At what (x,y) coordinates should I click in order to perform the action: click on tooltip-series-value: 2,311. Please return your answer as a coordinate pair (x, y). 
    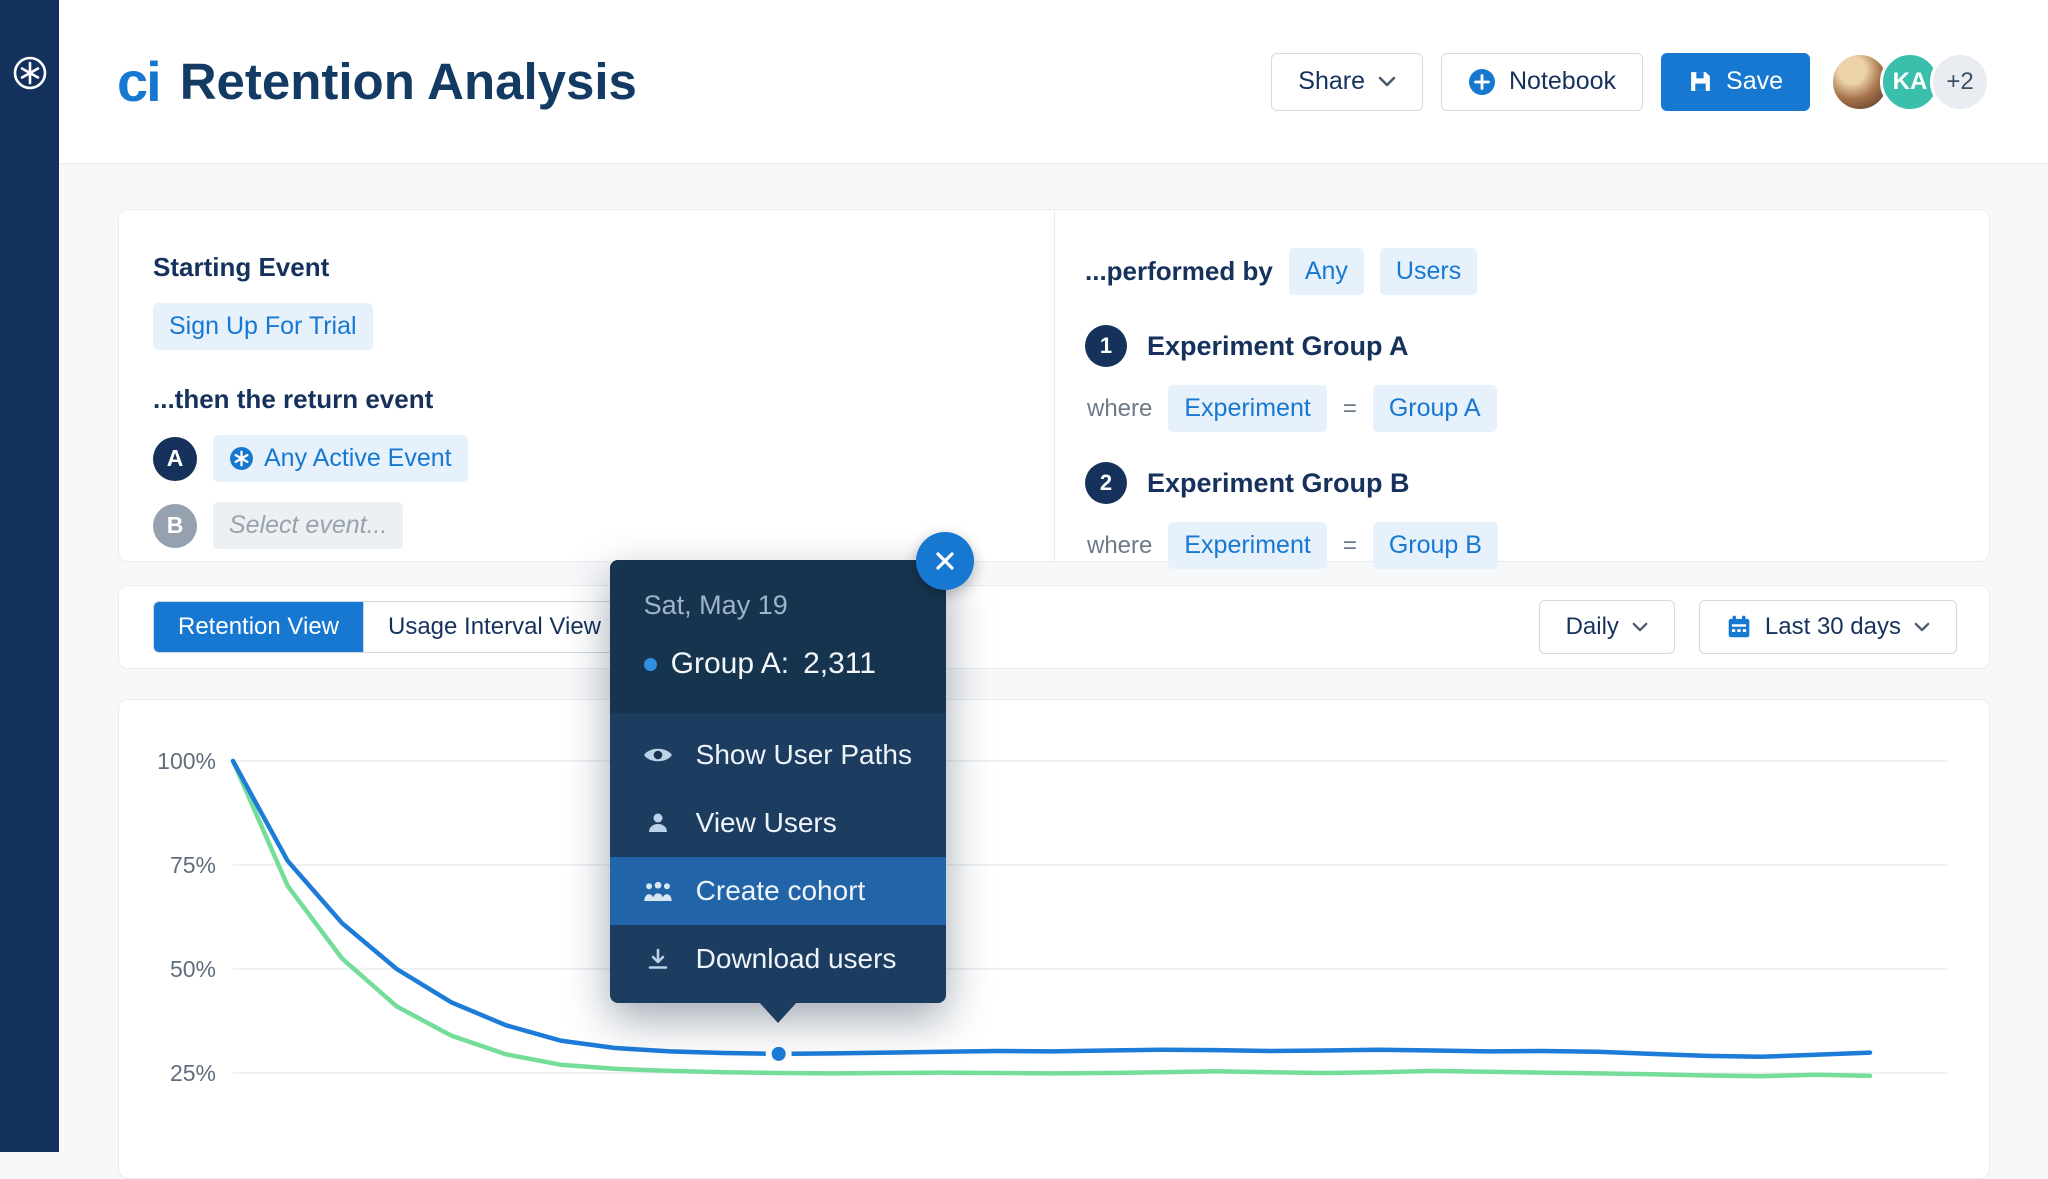
    Looking at the image, I should click on (839, 663).